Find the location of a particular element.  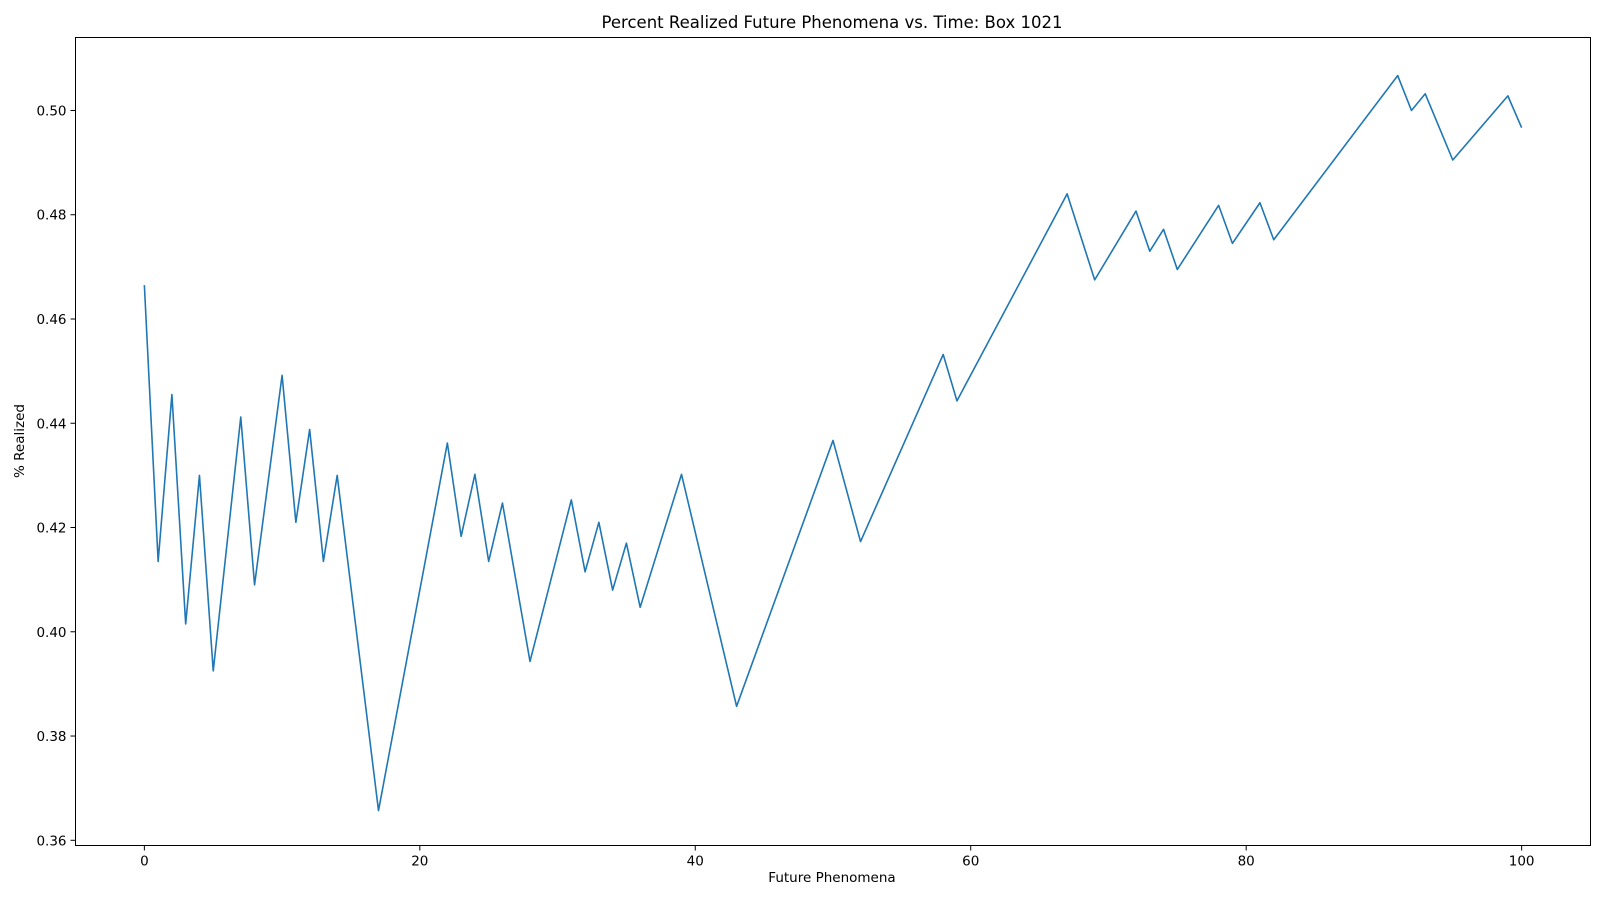

x-tick-label: 40 is located at coordinates (695, 862).